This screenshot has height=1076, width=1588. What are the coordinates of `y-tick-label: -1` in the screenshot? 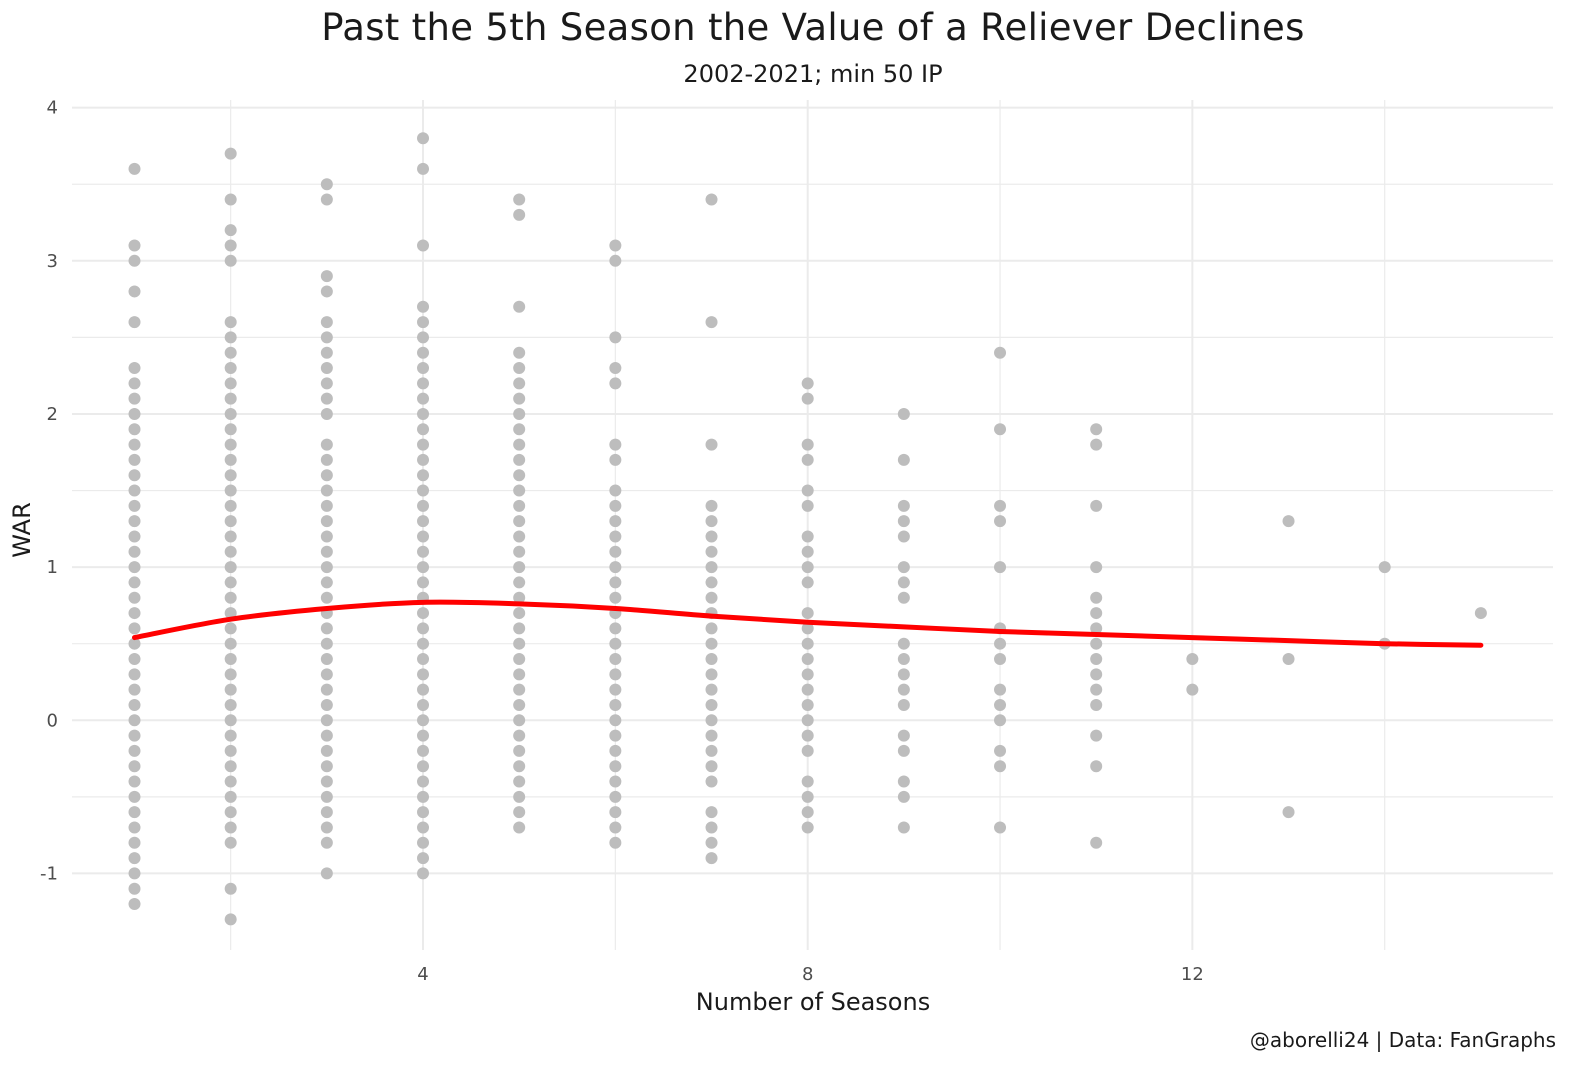 It's located at (49, 873).